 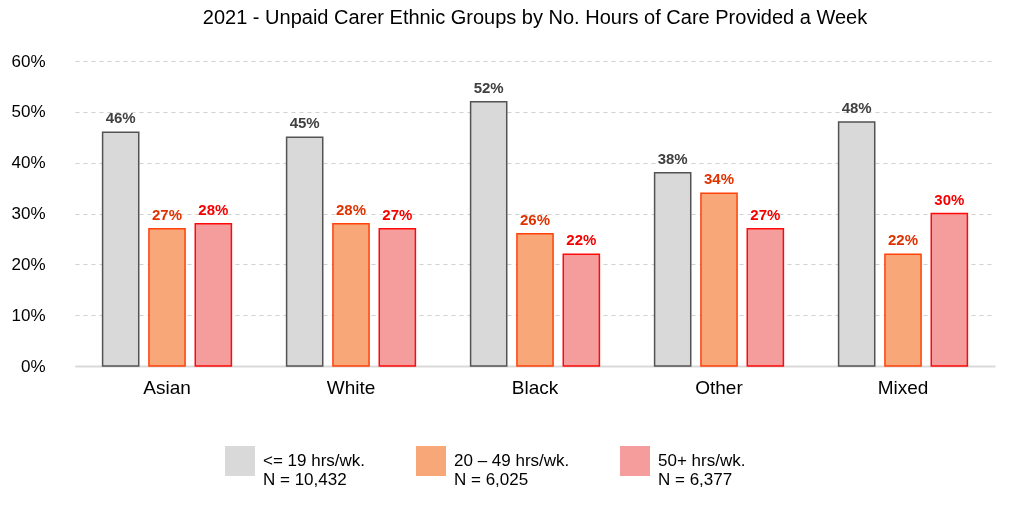 What do you see at coordinates (314, 470) in the screenshot?
I see `legend-label: <= 19 hrs/wk. N = 10,432` at bounding box center [314, 470].